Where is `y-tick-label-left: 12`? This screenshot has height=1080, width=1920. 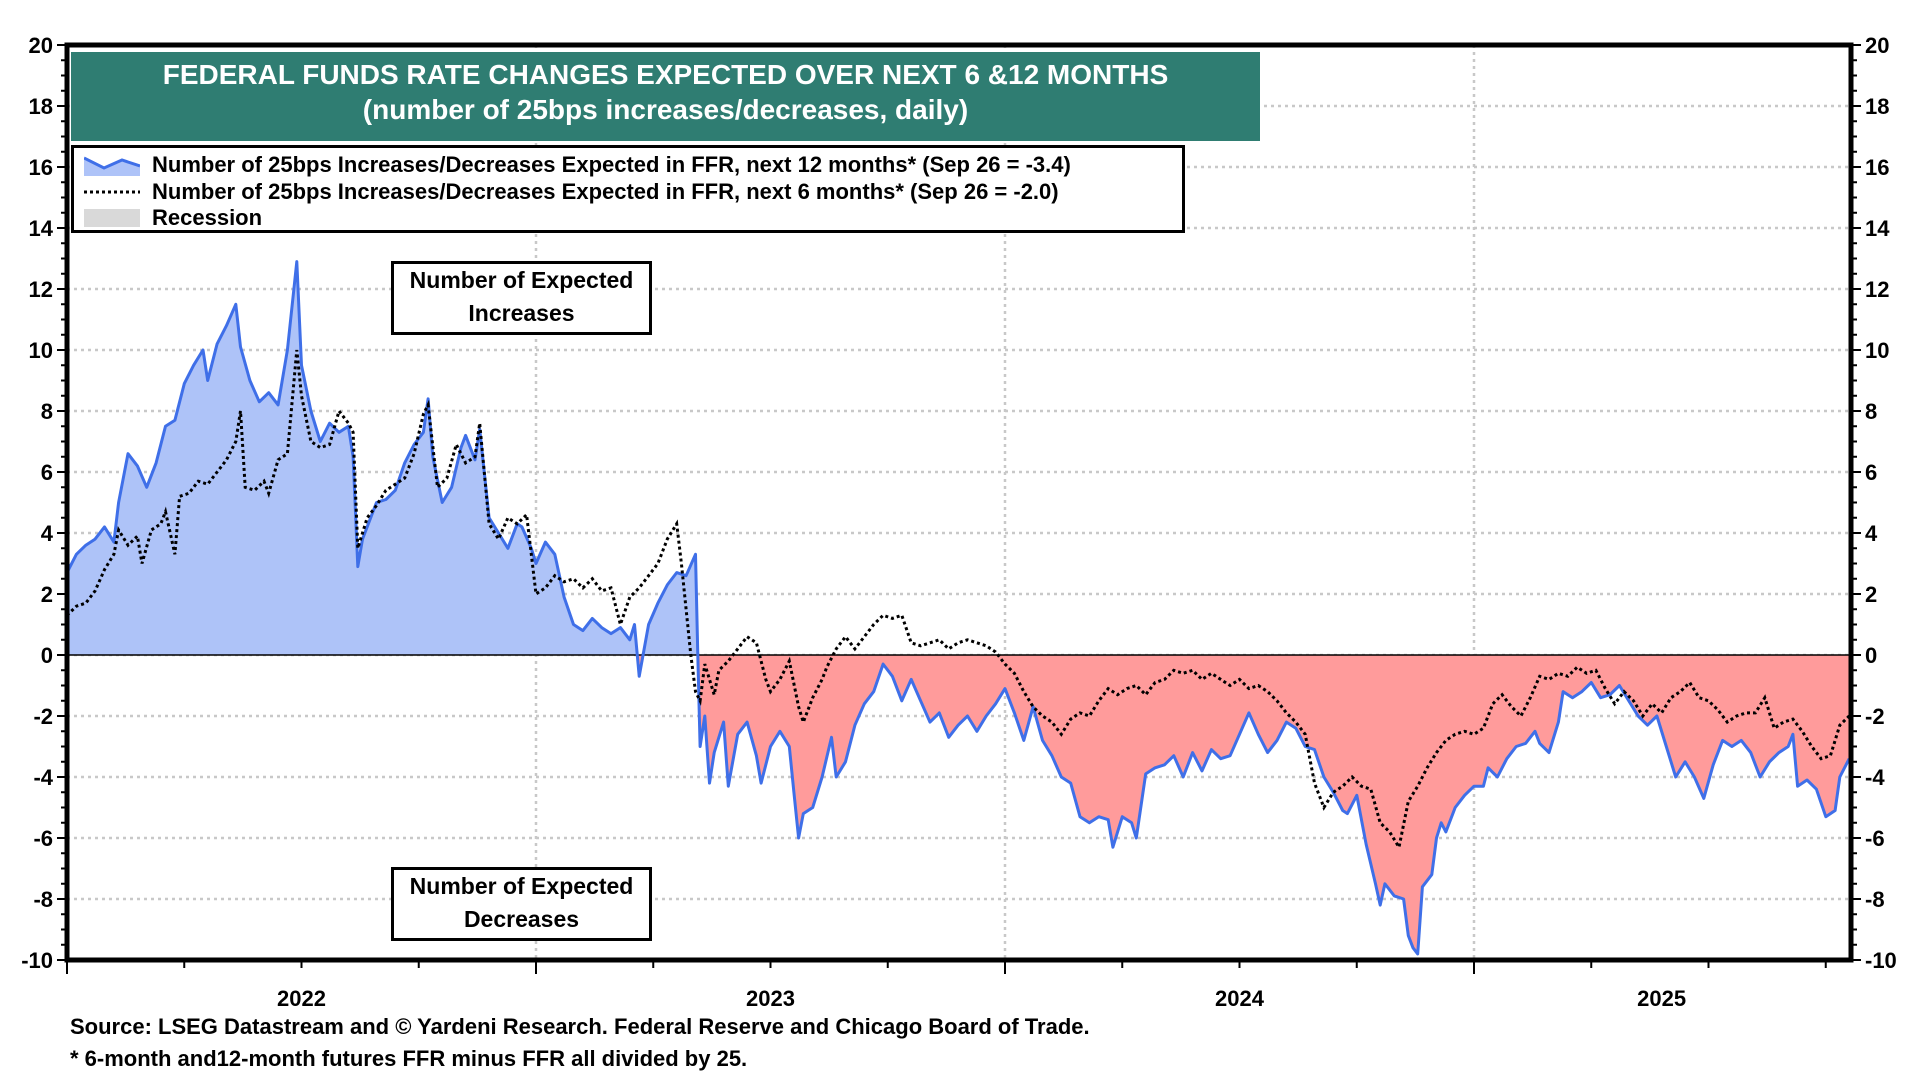 y-tick-label-left: 12 is located at coordinates (41, 289).